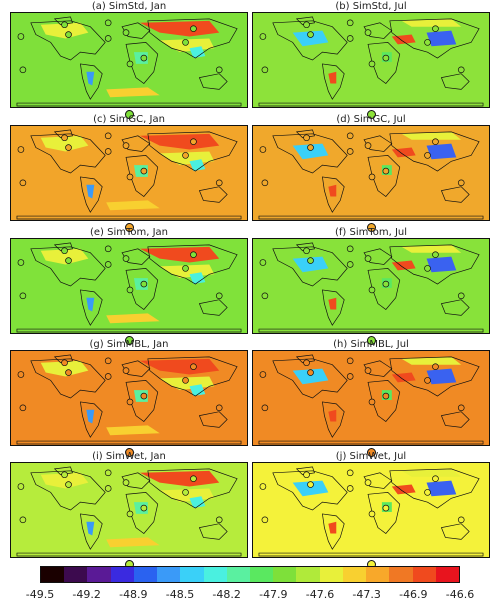  I want to click on map-panel-simgc-jul, so click(371, 173).